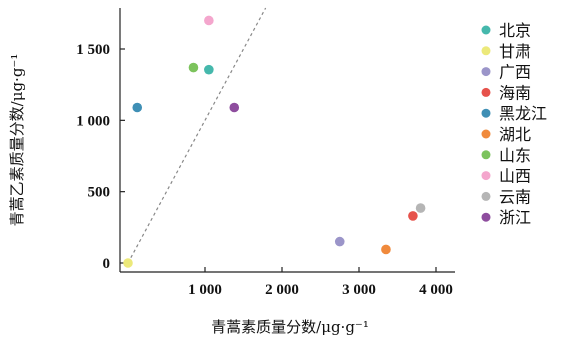 This screenshot has height=340, width=569. I want to click on y-axis-title: 青蒿乙素质量分数/μg·g⁻¹, so click(17, 140).